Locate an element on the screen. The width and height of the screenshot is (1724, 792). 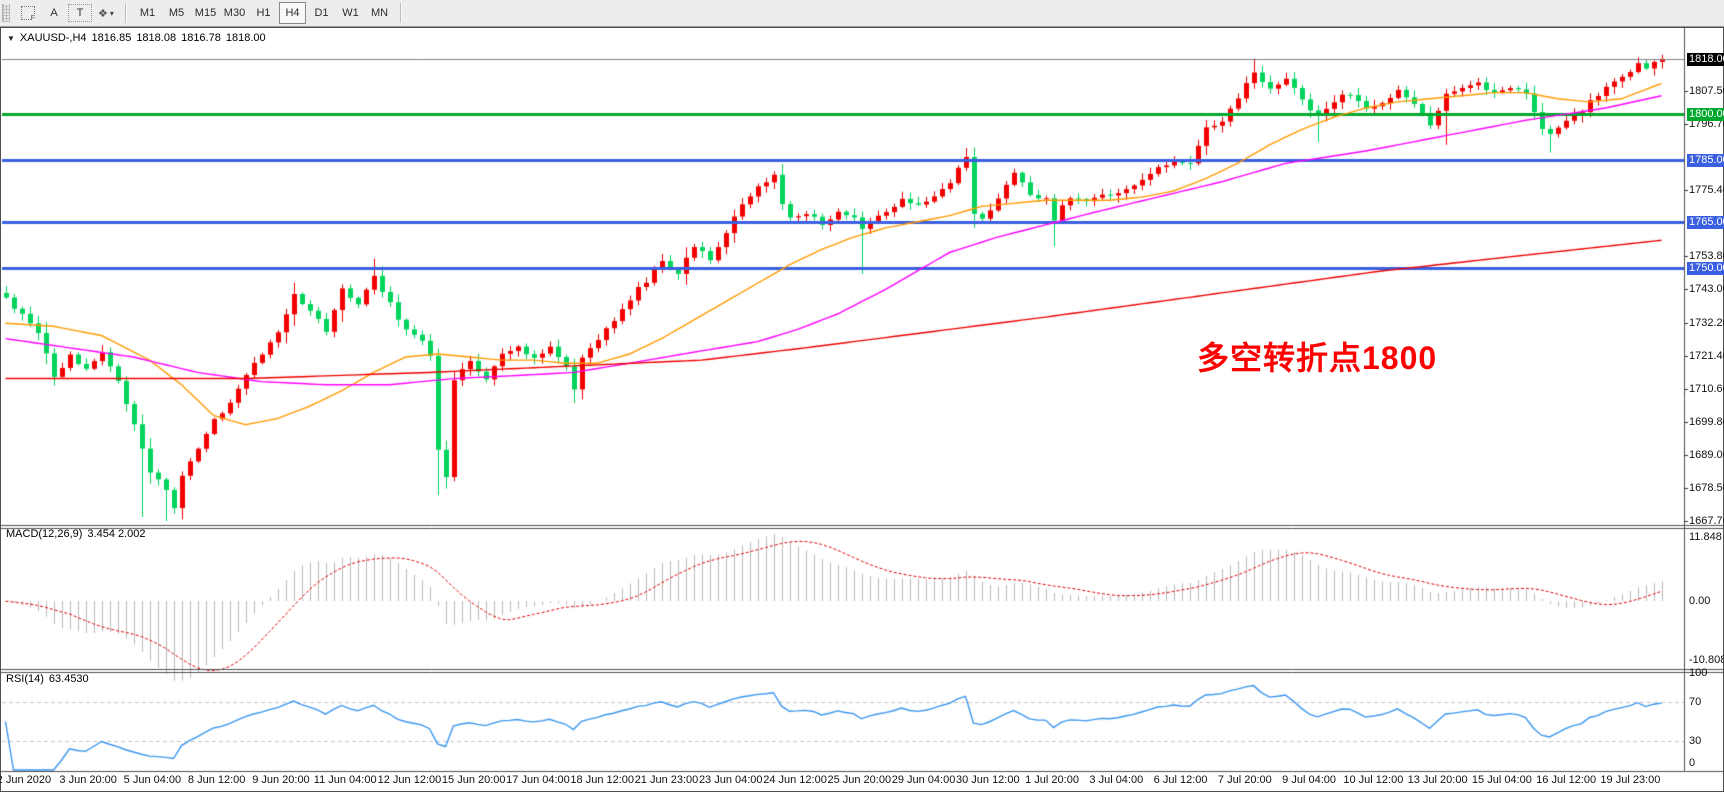
ohlc-close: 1818.00 is located at coordinates (245, 38).